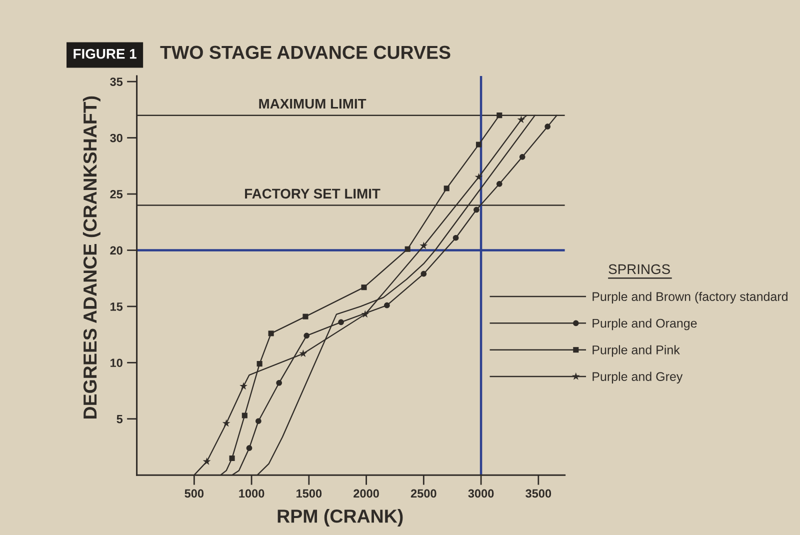 This screenshot has width=800, height=535. Describe the element at coordinates (366, 493) in the screenshot. I see `x-tick-label: 2000` at that location.